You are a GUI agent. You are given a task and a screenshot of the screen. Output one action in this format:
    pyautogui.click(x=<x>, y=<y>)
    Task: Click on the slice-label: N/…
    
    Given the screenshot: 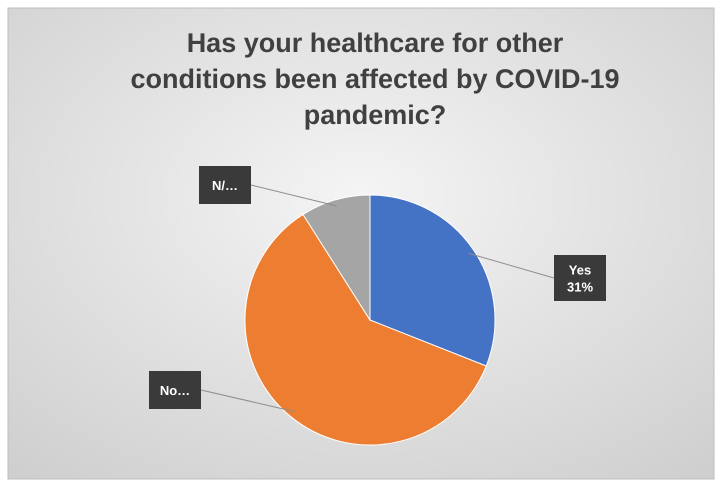 What is the action you would take?
    pyautogui.click(x=225, y=185)
    